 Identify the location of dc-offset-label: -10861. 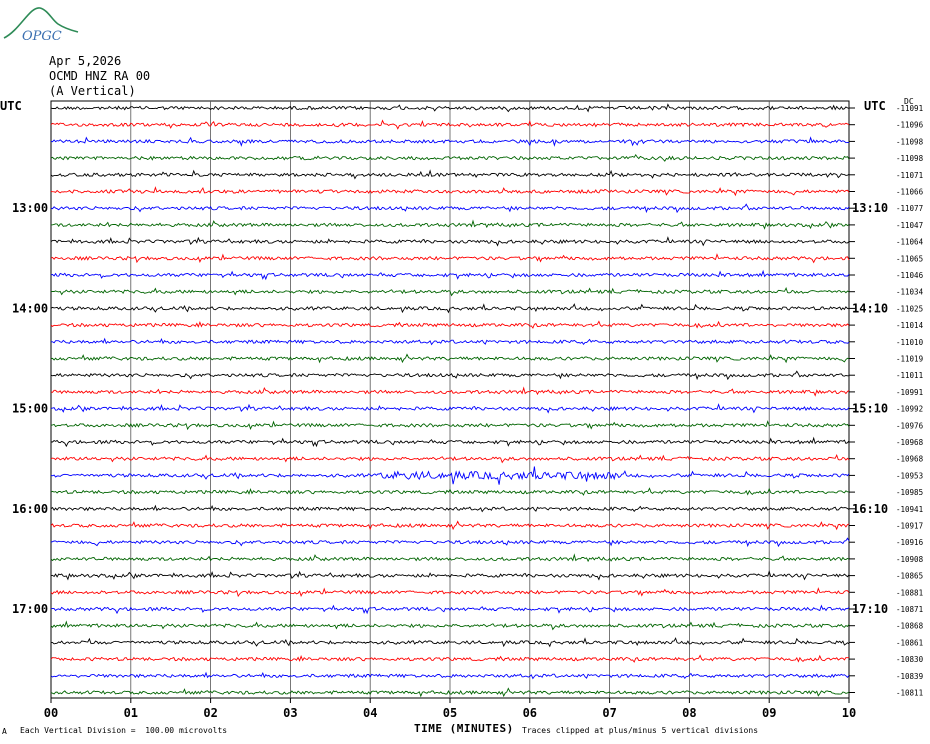
(909, 642).